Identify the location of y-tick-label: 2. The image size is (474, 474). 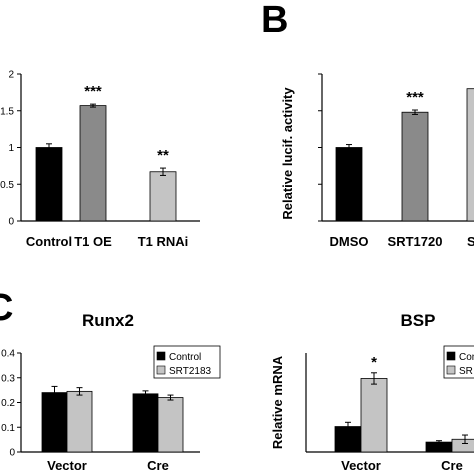
(11, 75).